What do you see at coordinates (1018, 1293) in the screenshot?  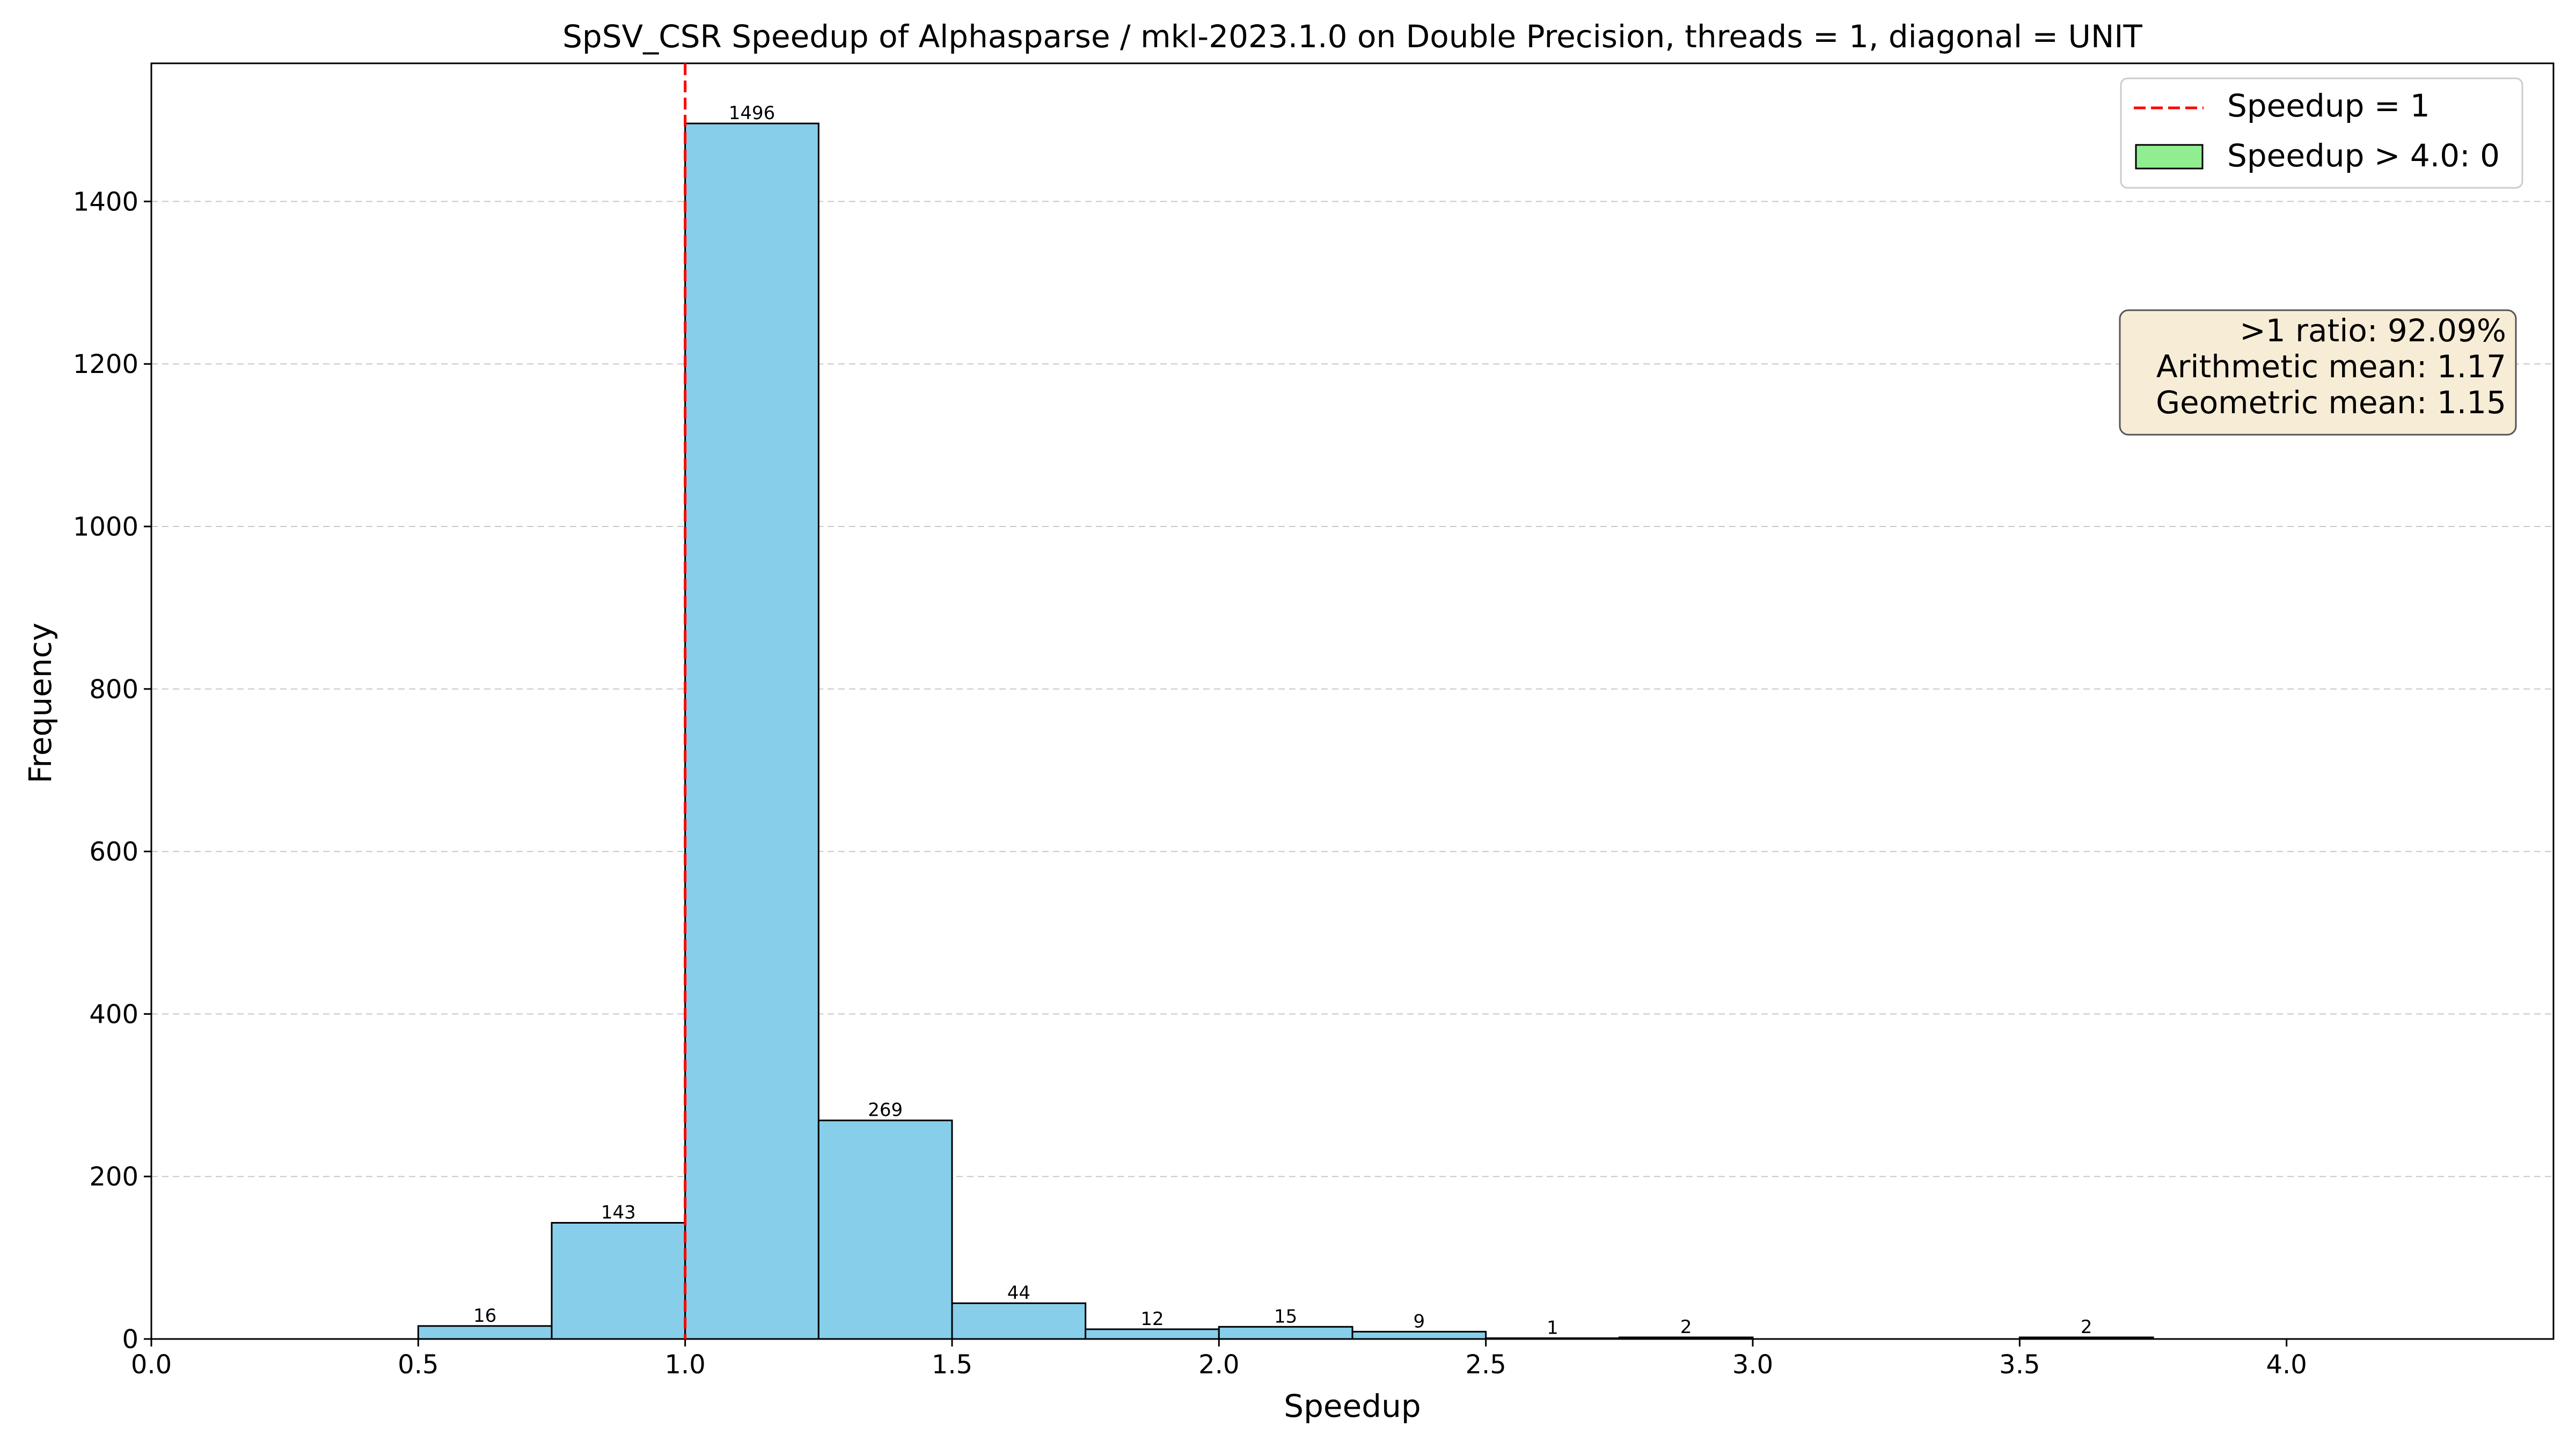 I see `bar-count-label: 44` at bounding box center [1018, 1293].